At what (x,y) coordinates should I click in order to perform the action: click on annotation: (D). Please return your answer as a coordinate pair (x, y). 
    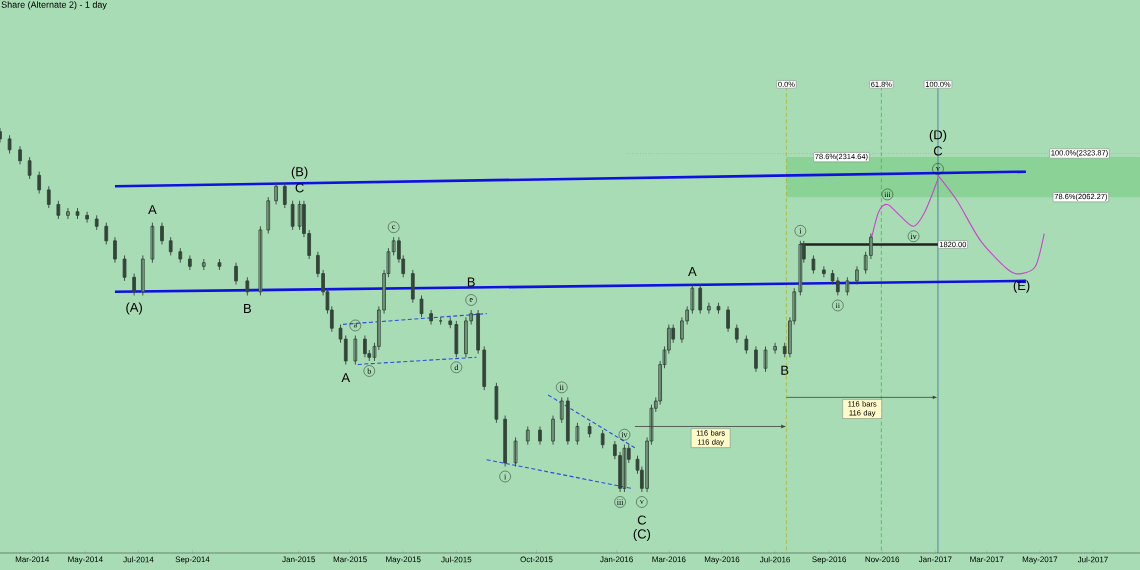
    Looking at the image, I should click on (938, 135).